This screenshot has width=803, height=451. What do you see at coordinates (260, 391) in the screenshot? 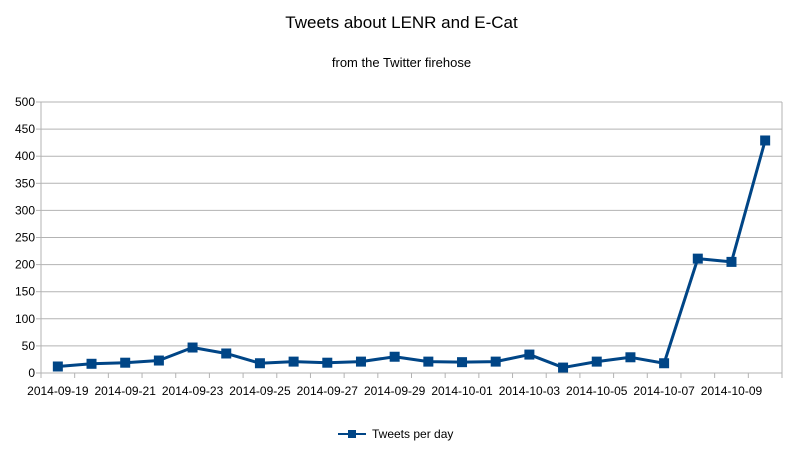
I see `x-tick-label: 2014-09-25` at bounding box center [260, 391].